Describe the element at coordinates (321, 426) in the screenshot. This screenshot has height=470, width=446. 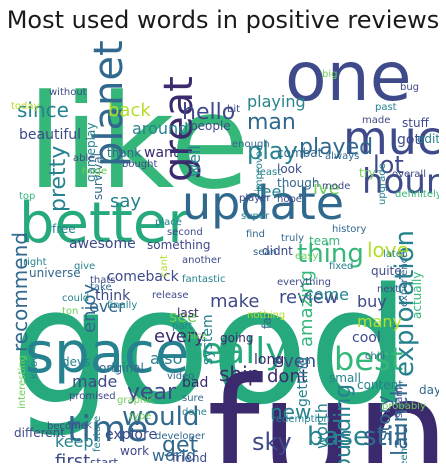
I see `word-worth: worth` at that location.